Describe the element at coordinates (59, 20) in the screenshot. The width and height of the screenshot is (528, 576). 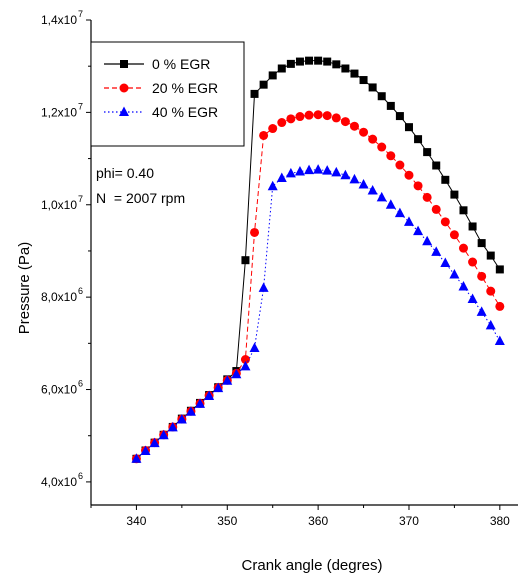
I see `y-tick-label-5: 1,4x10` at that location.